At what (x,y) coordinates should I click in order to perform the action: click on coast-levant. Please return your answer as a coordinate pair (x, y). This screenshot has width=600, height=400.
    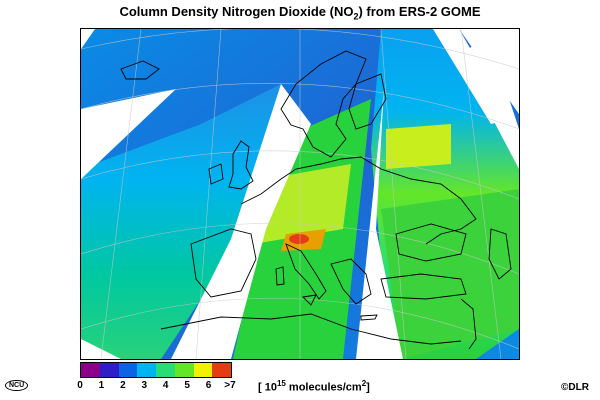
    Looking at the image, I should click on (468, 324).